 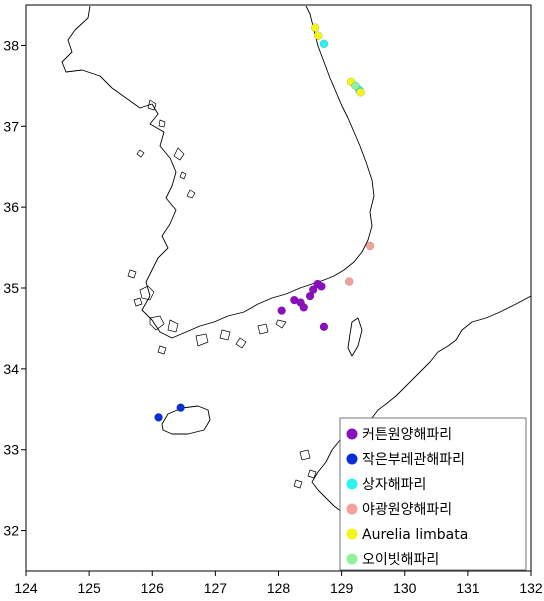 I want to click on x-tick-label: 127, so click(x=216, y=588).